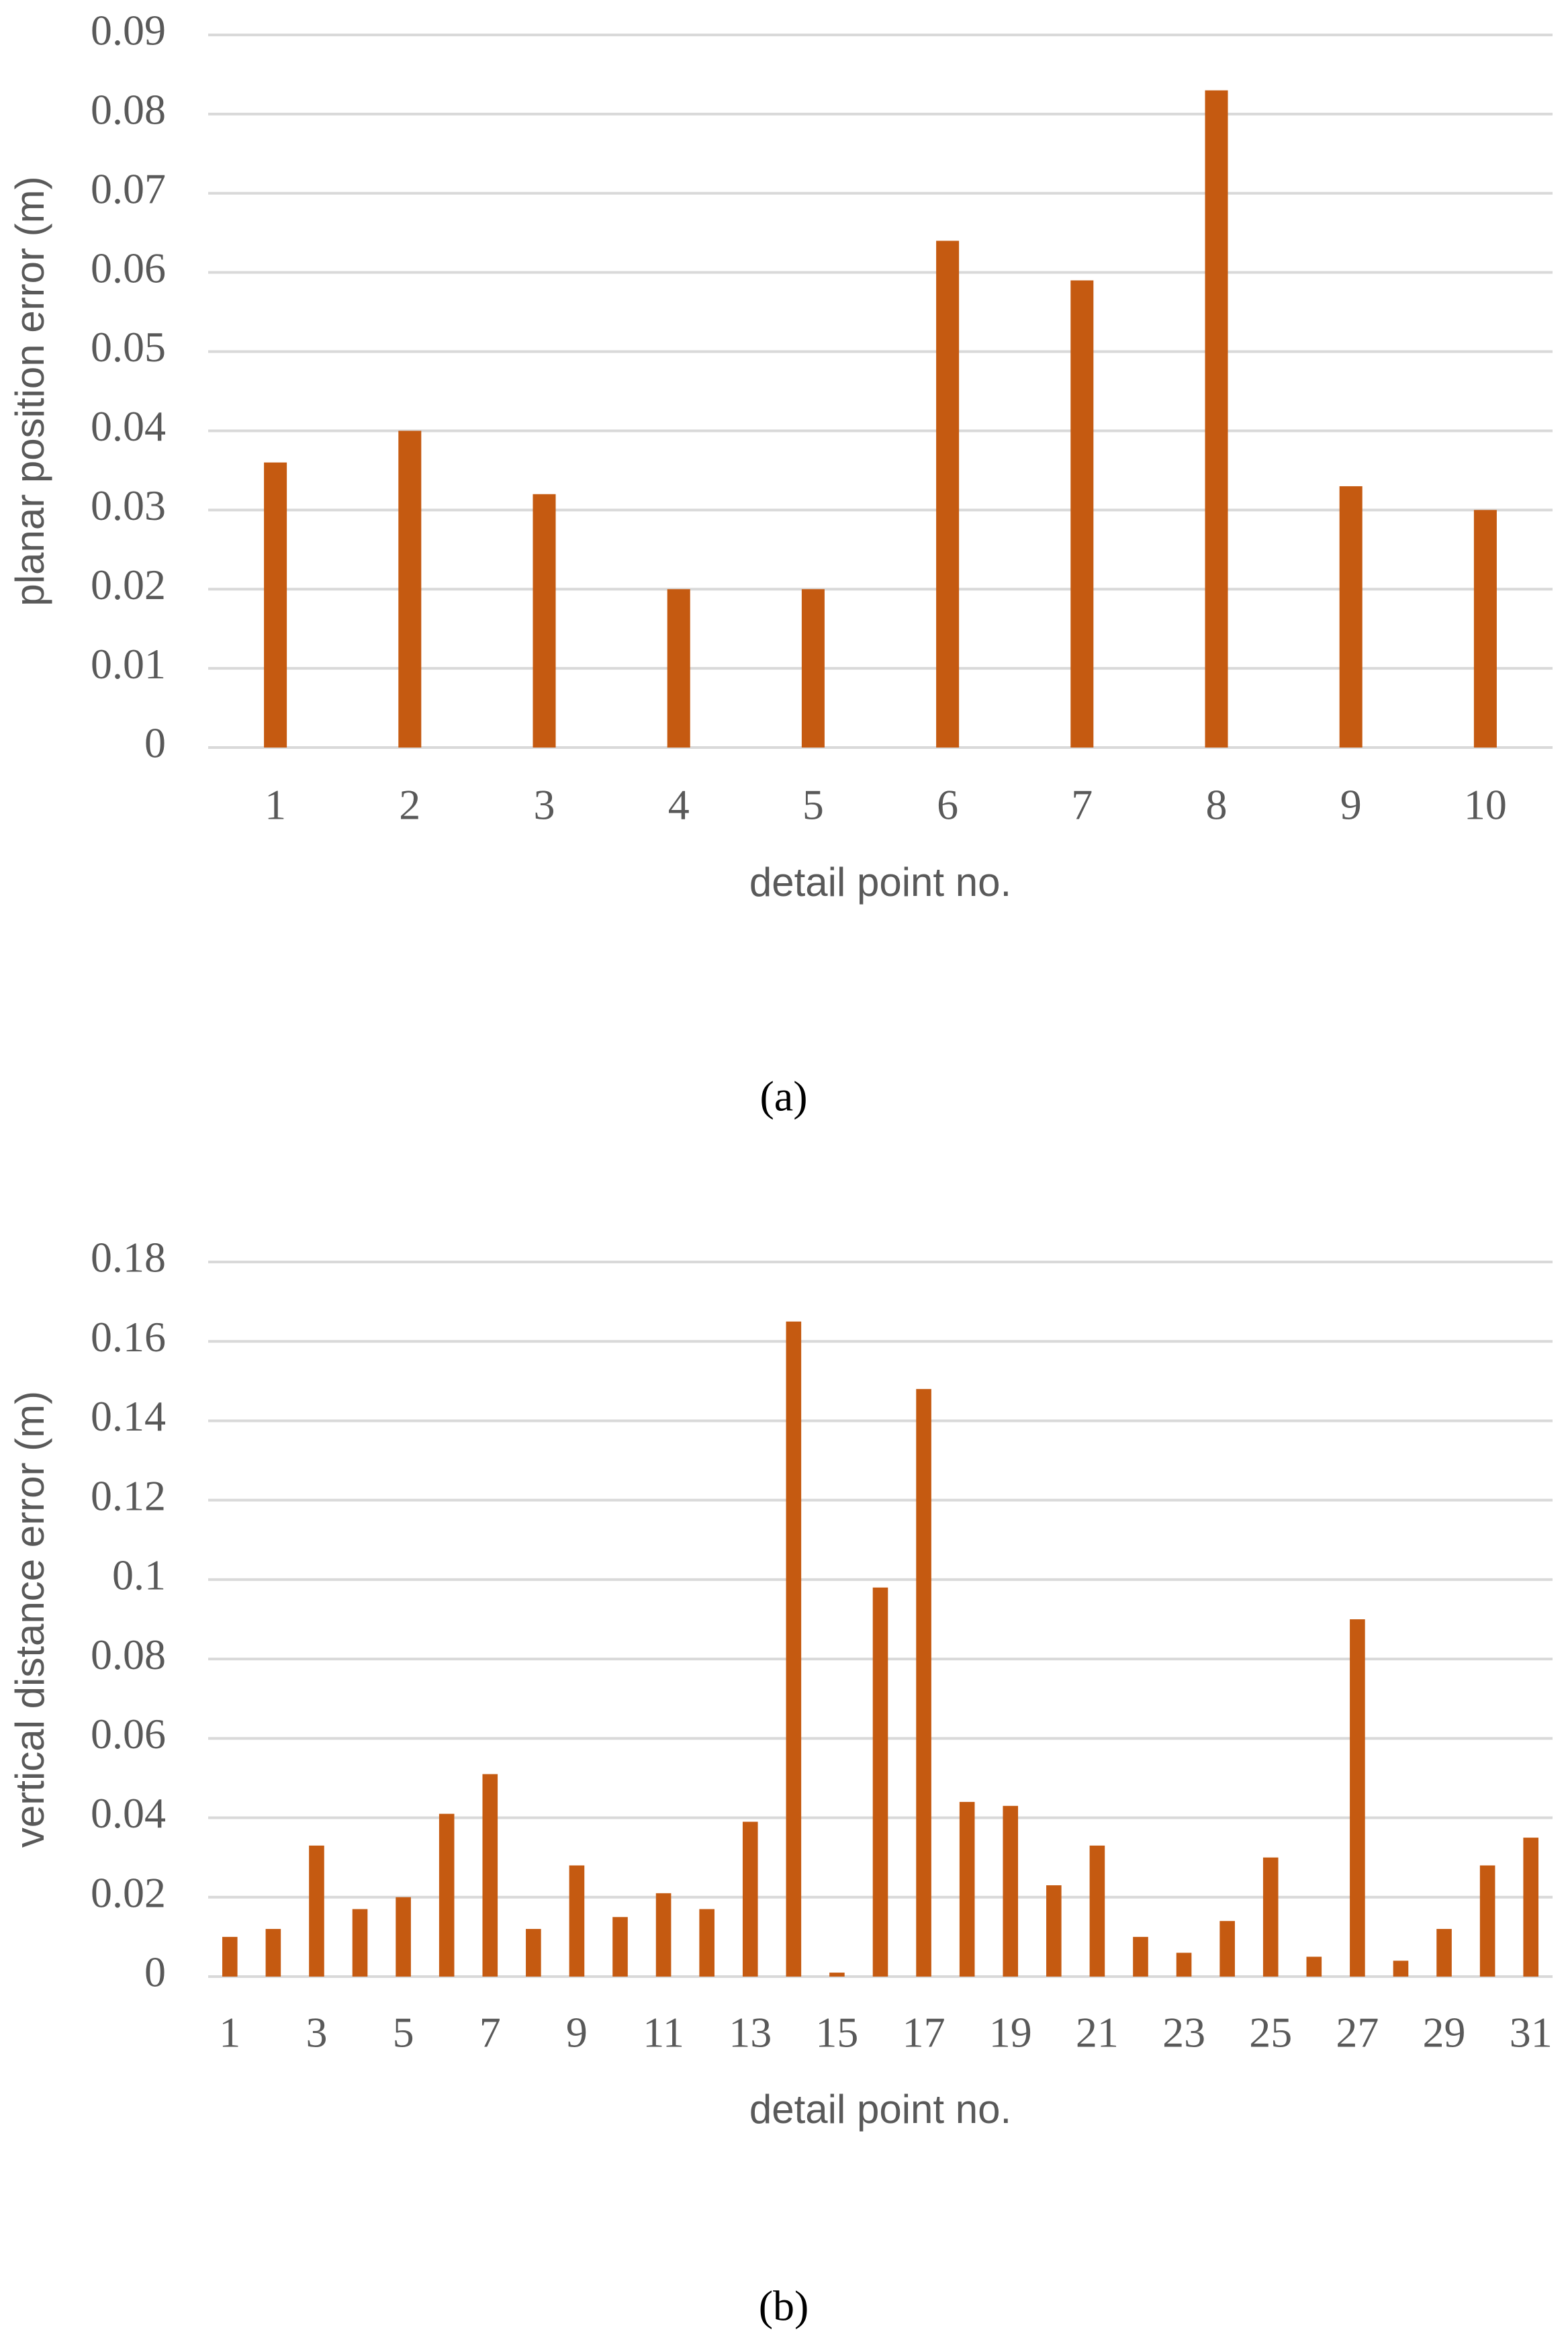  Describe the element at coordinates (1444, 2033) in the screenshot. I see `x-tick-label: 29` at that location.